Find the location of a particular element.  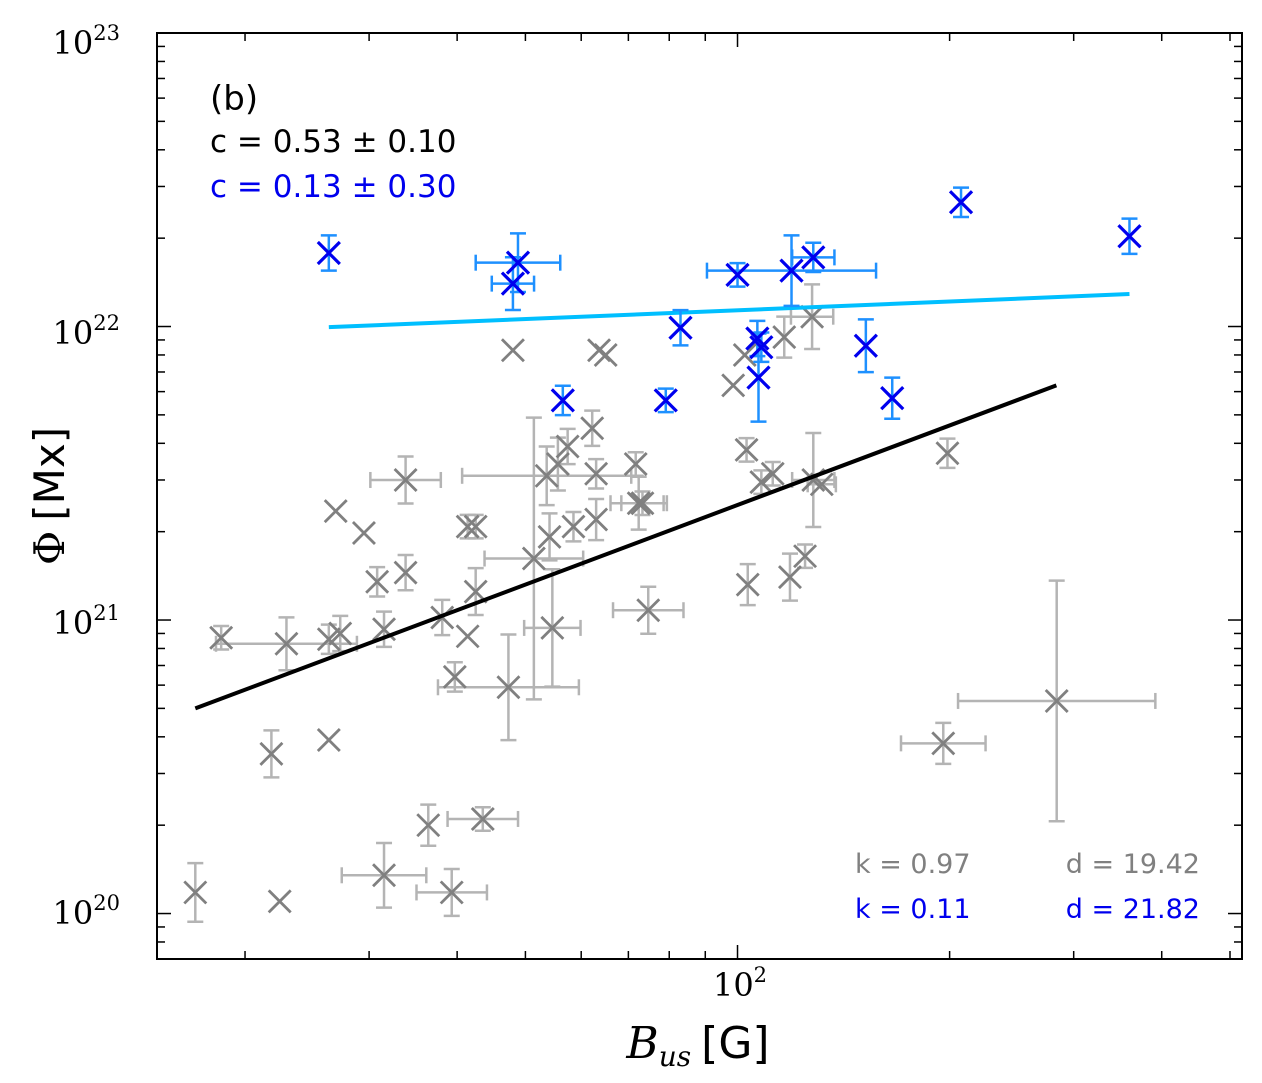

blue-error-bars is located at coordinates (729, 304).